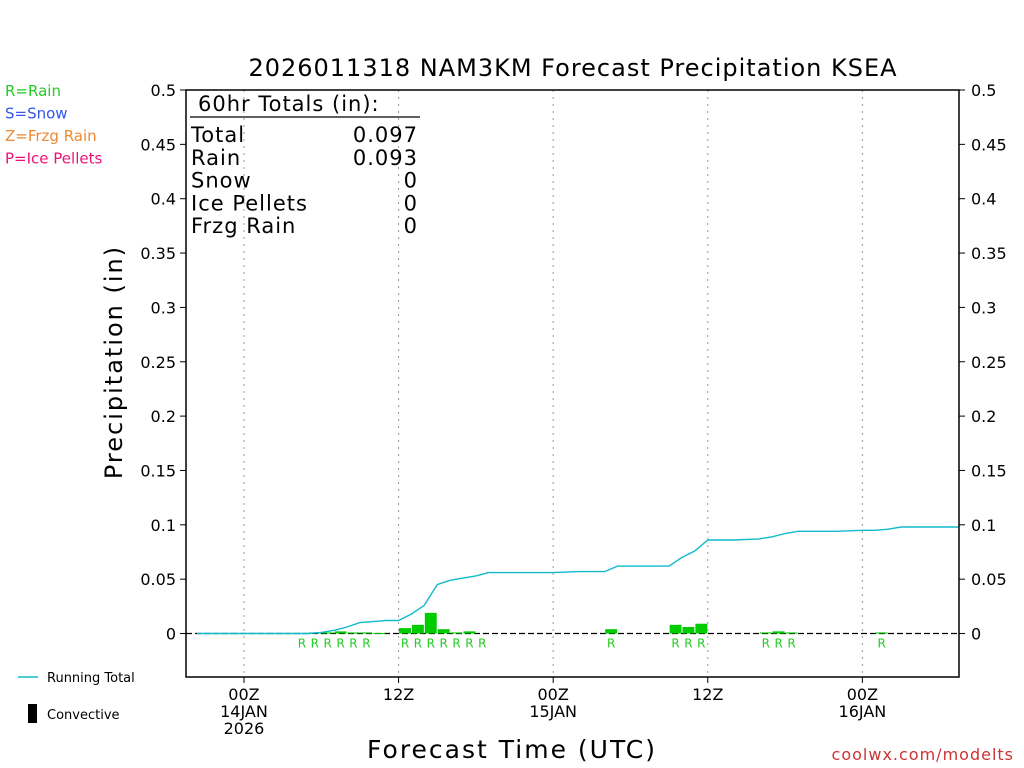 The image size is (1024, 768). I want to click on ptype-legend-entry: R=Rain, so click(33, 91).